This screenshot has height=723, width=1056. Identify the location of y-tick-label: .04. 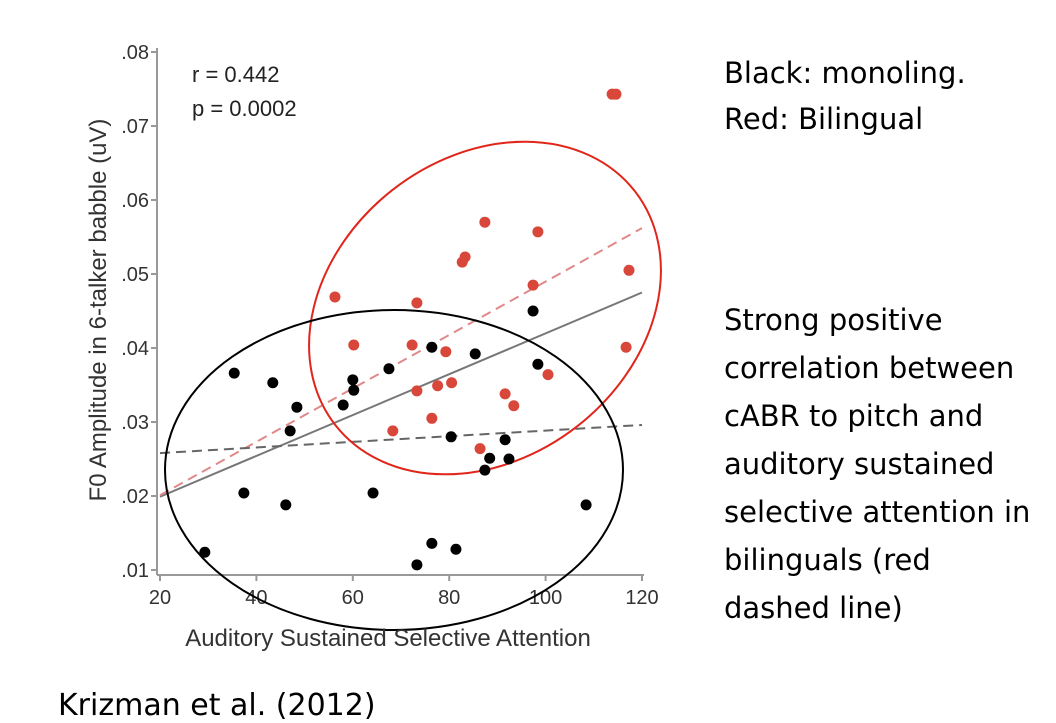
(135, 349).